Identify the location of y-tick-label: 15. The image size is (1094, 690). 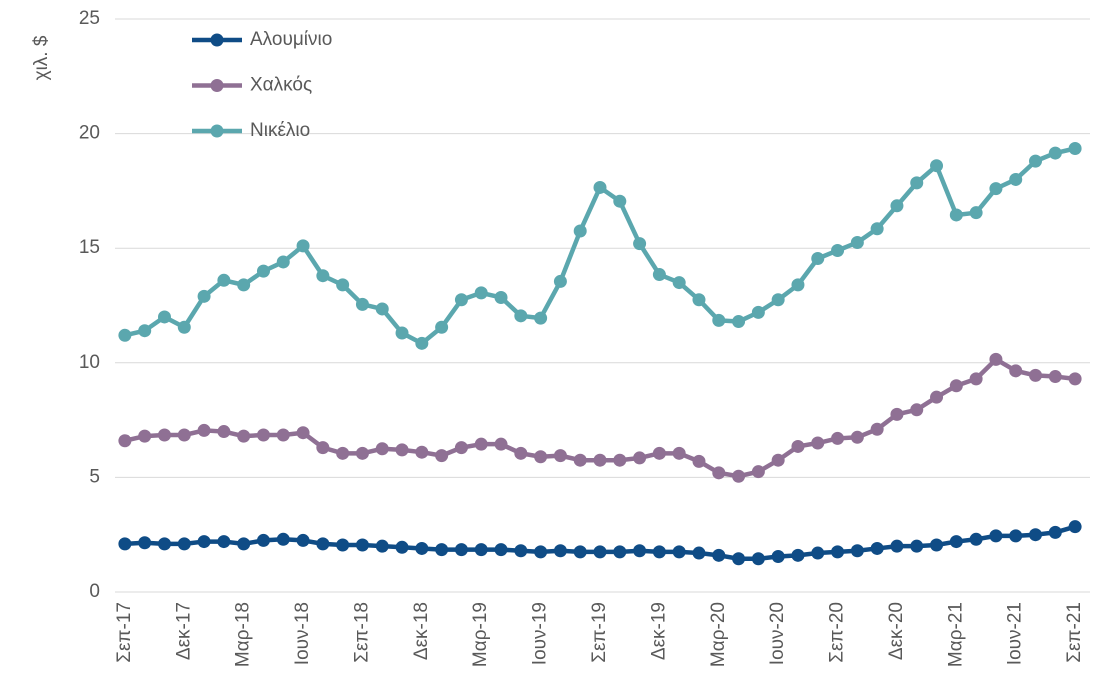
(89, 247).